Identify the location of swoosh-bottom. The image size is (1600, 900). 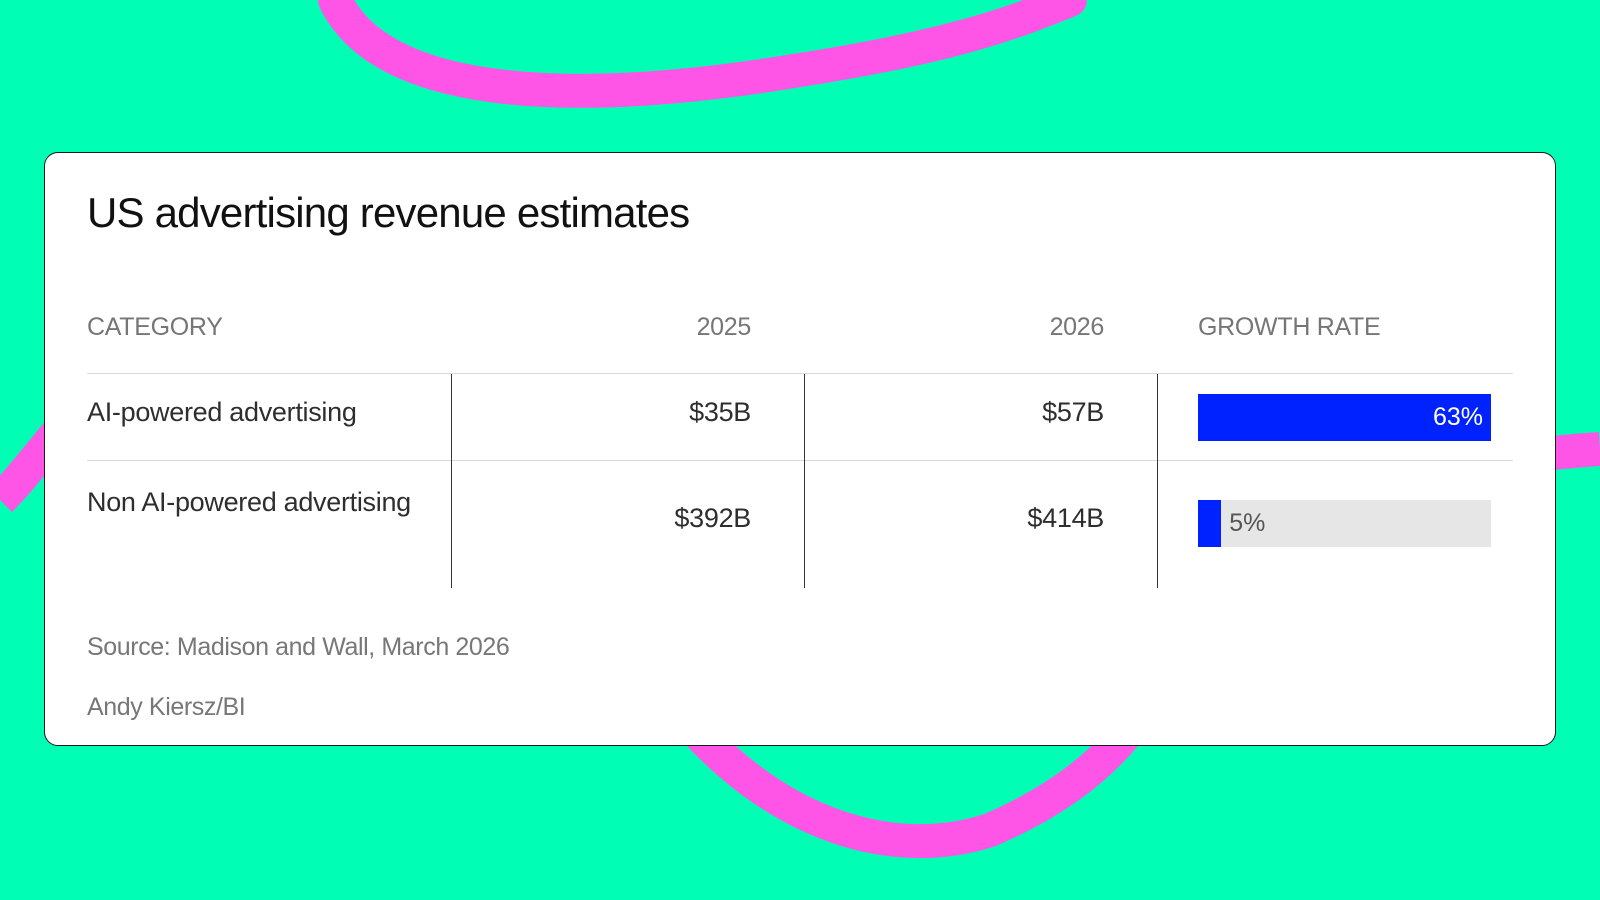
(912, 788).